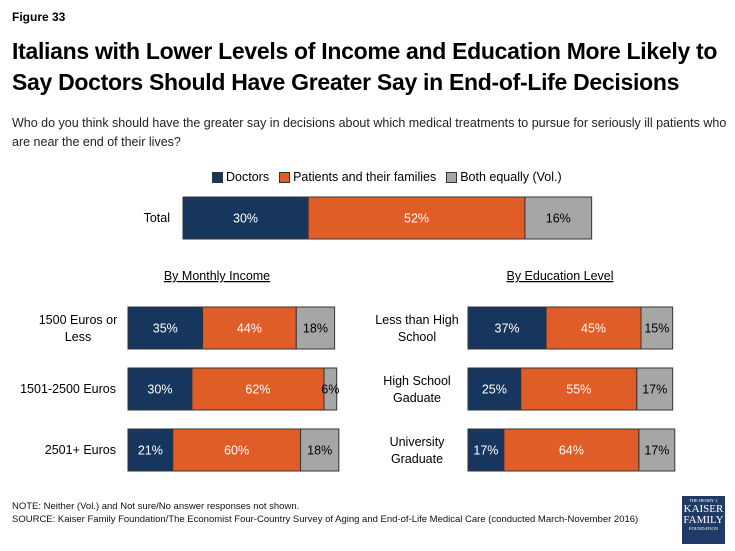 This screenshot has width=735, height=551. I want to click on category-label: University Graduate, so click(418, 450).